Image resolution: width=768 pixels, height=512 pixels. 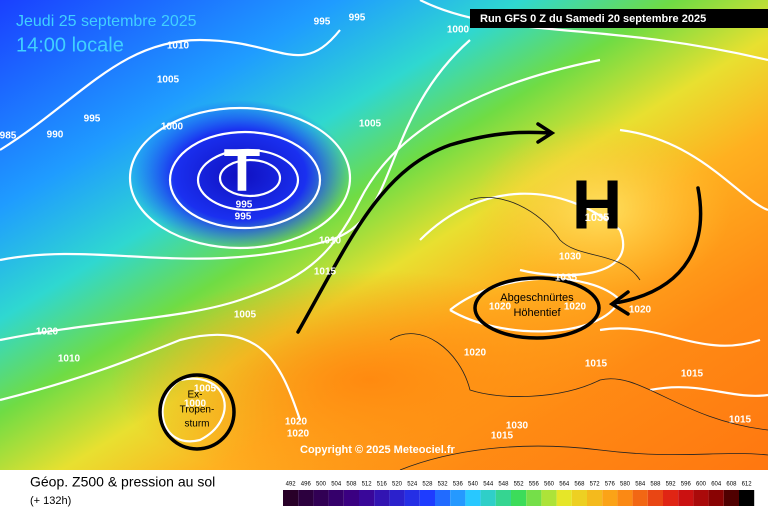 I want to click on scale-tick-label: 564, so click(x=564, y=485).